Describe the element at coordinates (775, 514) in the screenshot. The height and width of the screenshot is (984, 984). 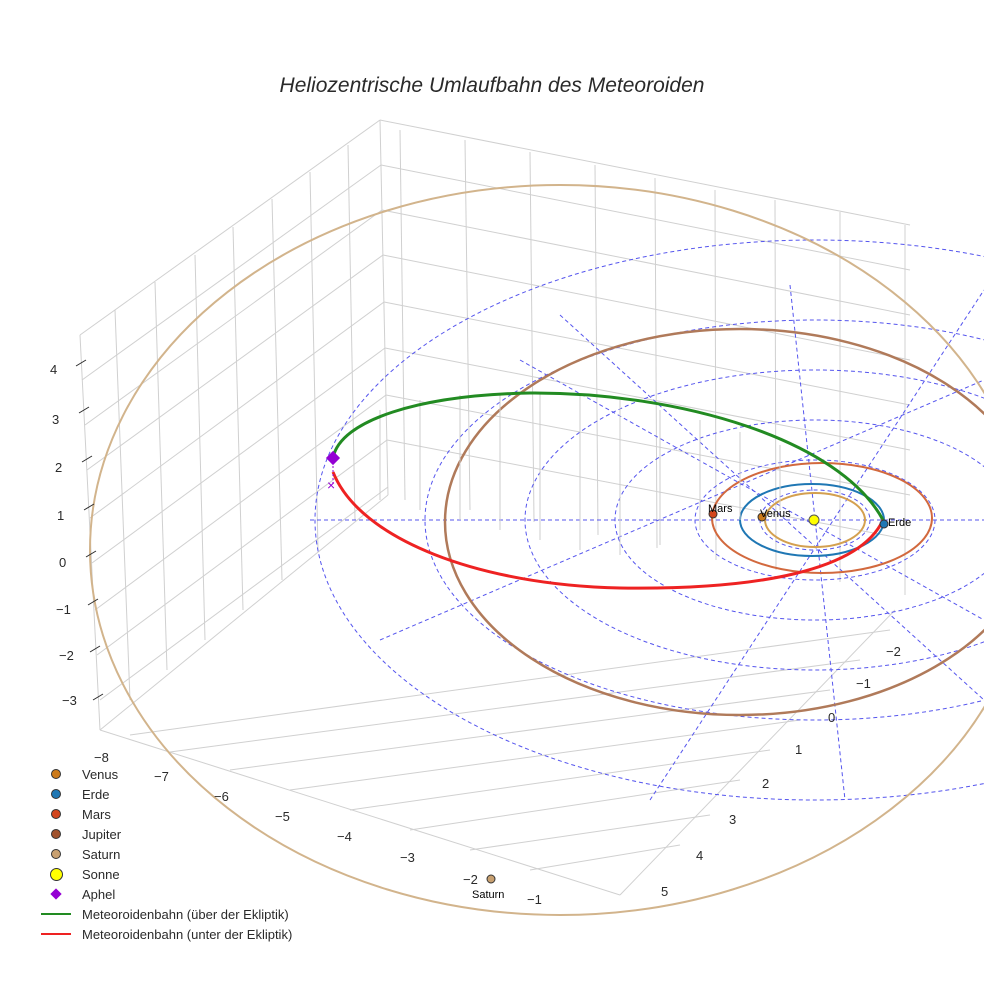
I see `venus-label: Venus` at that location.